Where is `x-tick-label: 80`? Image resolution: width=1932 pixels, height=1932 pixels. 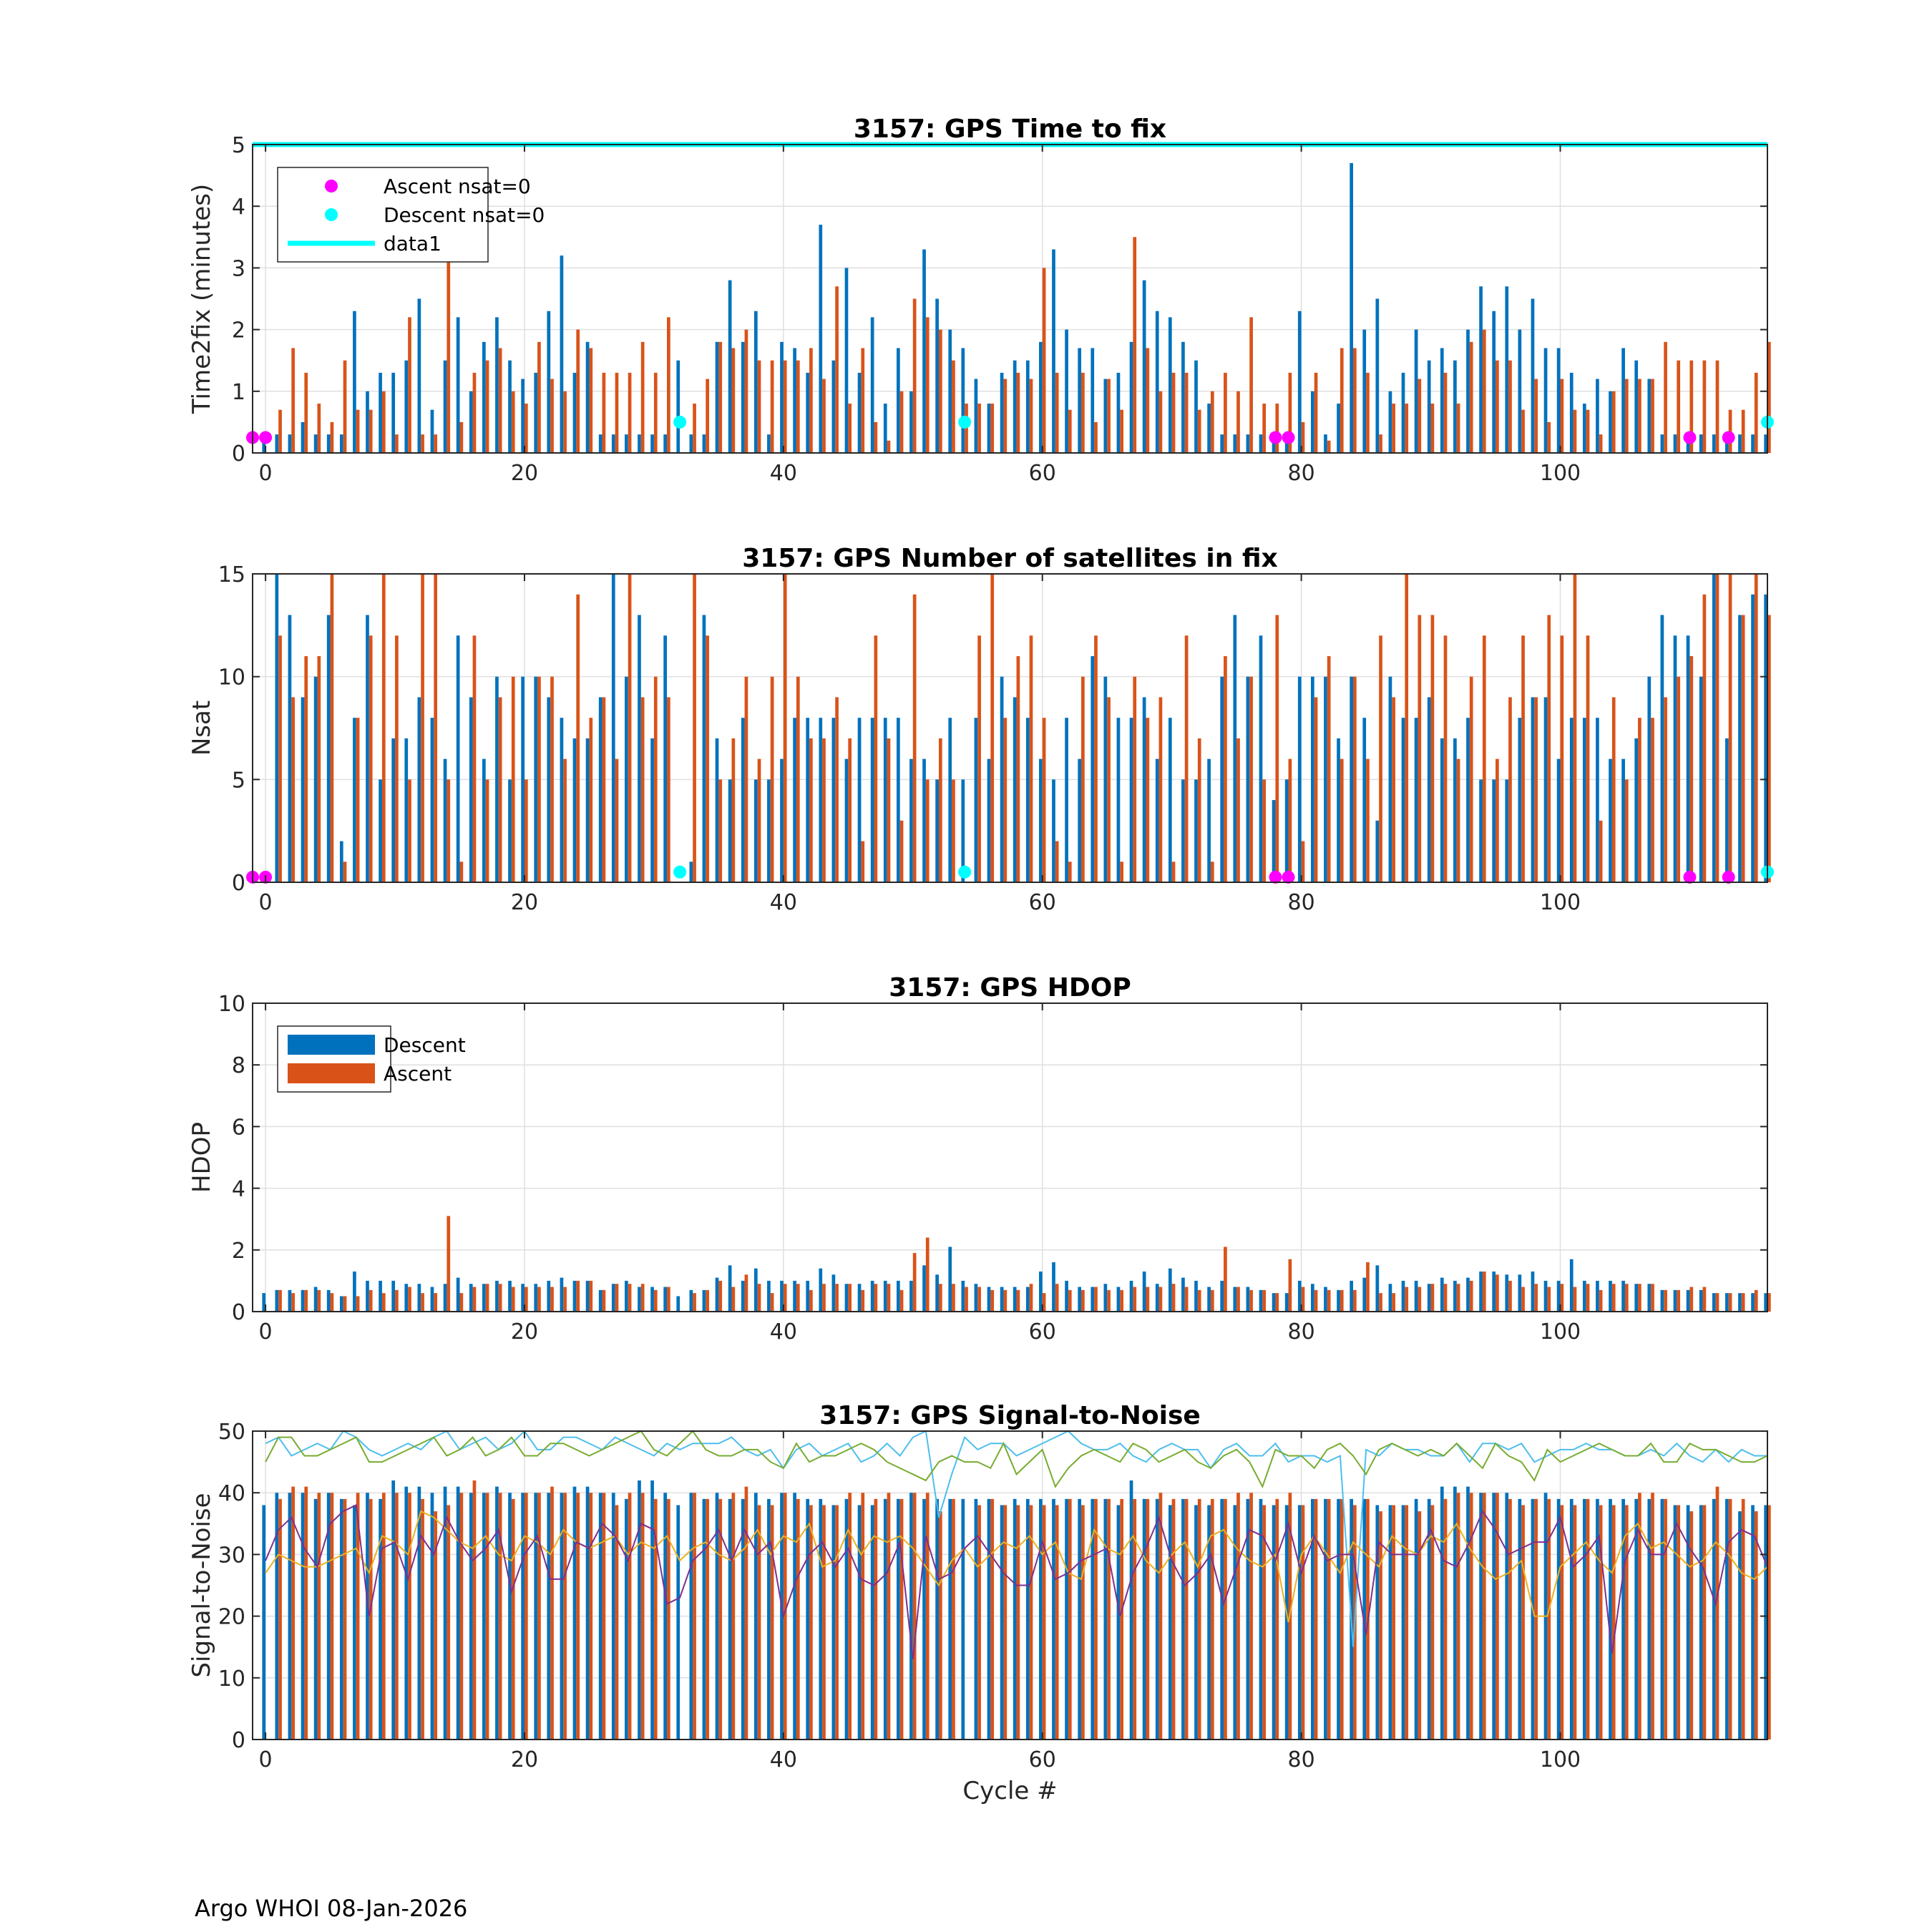
x-tick-label: 80 is located at coordinates (1301, 473).